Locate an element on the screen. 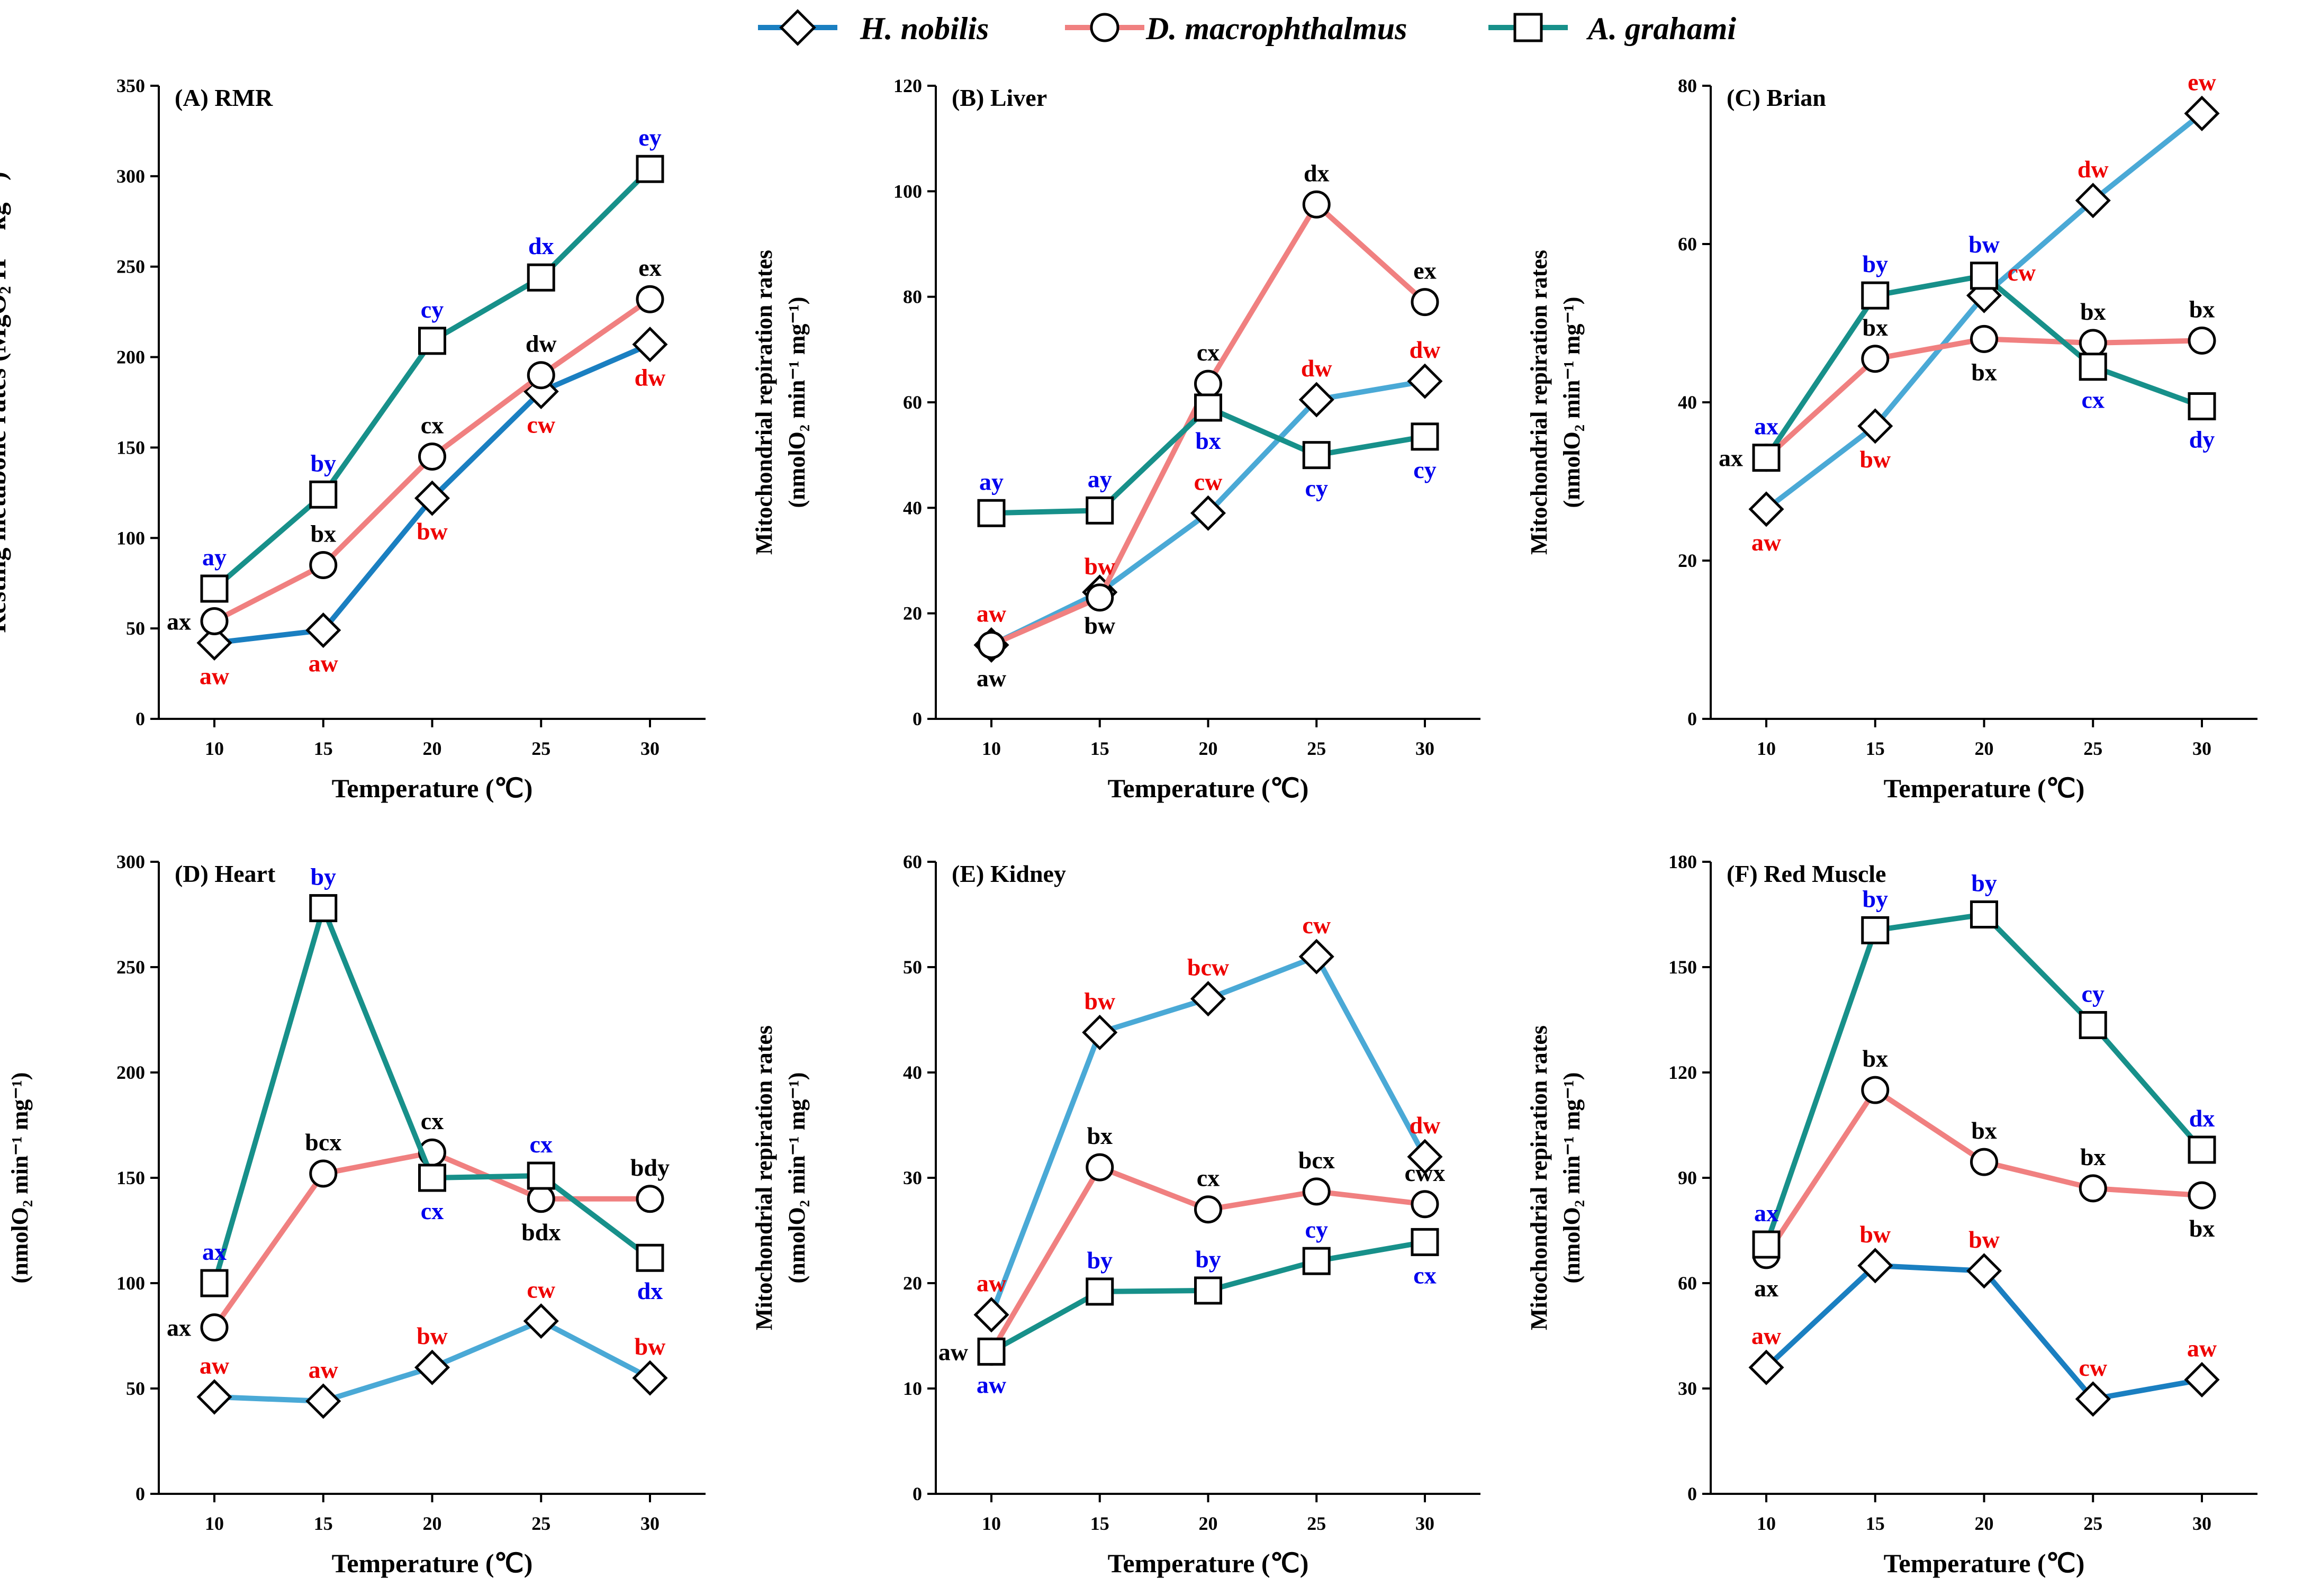 The image size is (2312, 1596). legend-label: A. grahami is located at coordinates (1661, 28).